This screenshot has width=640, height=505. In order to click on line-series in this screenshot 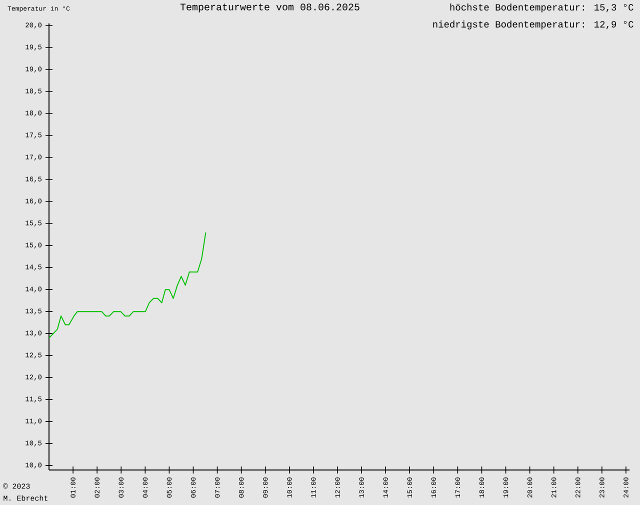, I will do `click(127, 285)`.